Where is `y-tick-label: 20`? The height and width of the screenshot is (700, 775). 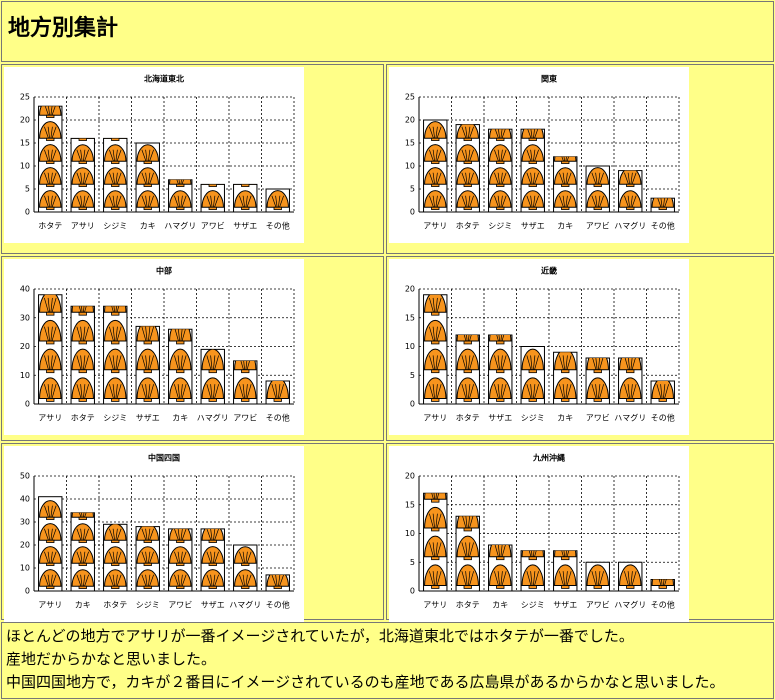 y-tick-label: 20 is located at coordinates (410, 476).